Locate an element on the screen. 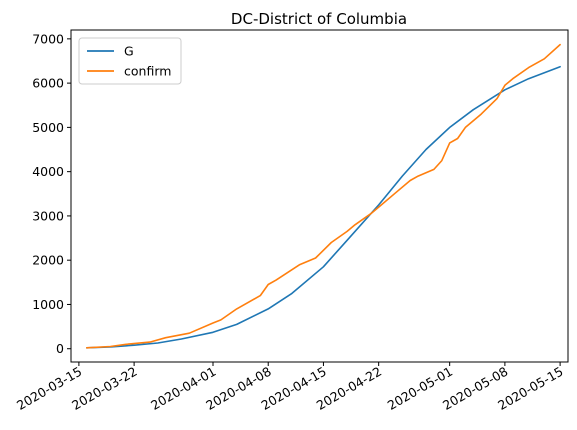 The image size is (577, 430). y-tick-label: 0 is located at coordinates (60, 348).